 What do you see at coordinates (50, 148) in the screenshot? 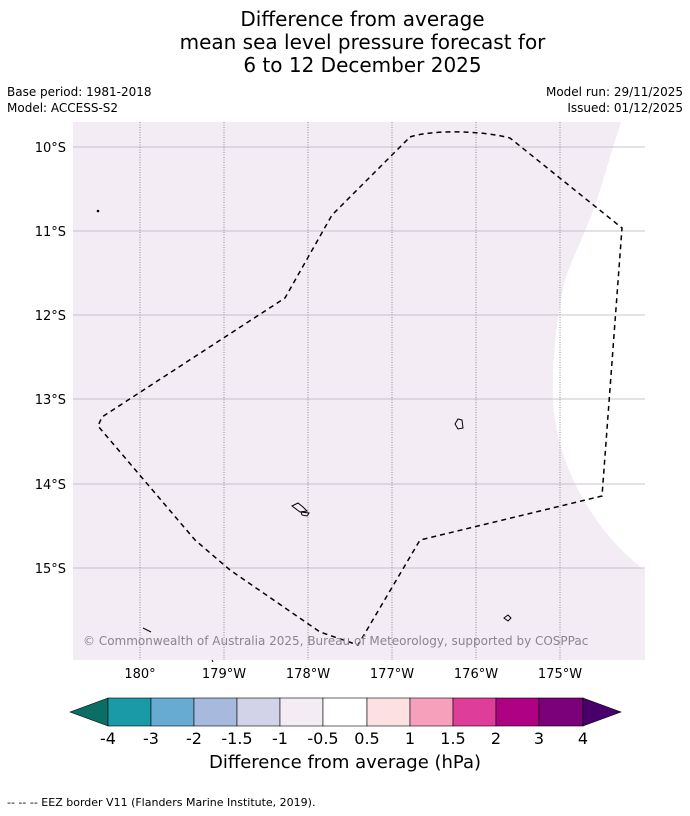
I see `lat-label-10s: 10°S` at bounding box center [50, 148].